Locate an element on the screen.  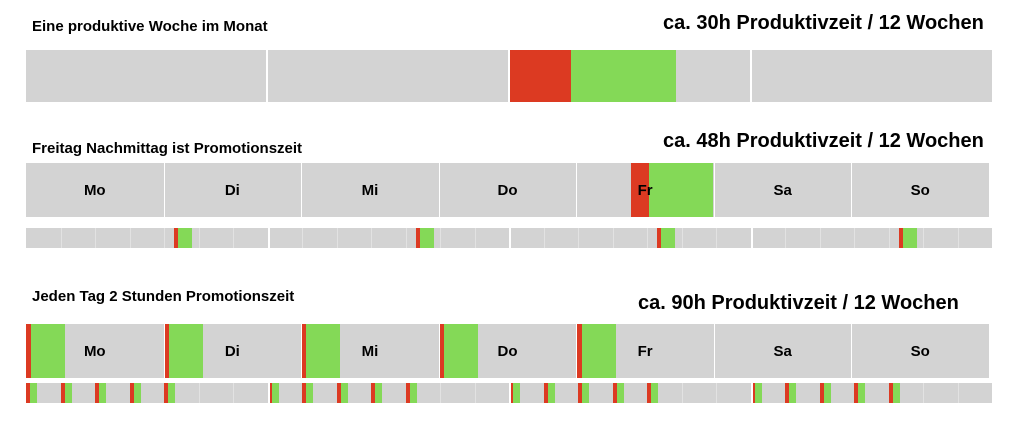
day-cell-6: So is located at coordinates (920, 190).